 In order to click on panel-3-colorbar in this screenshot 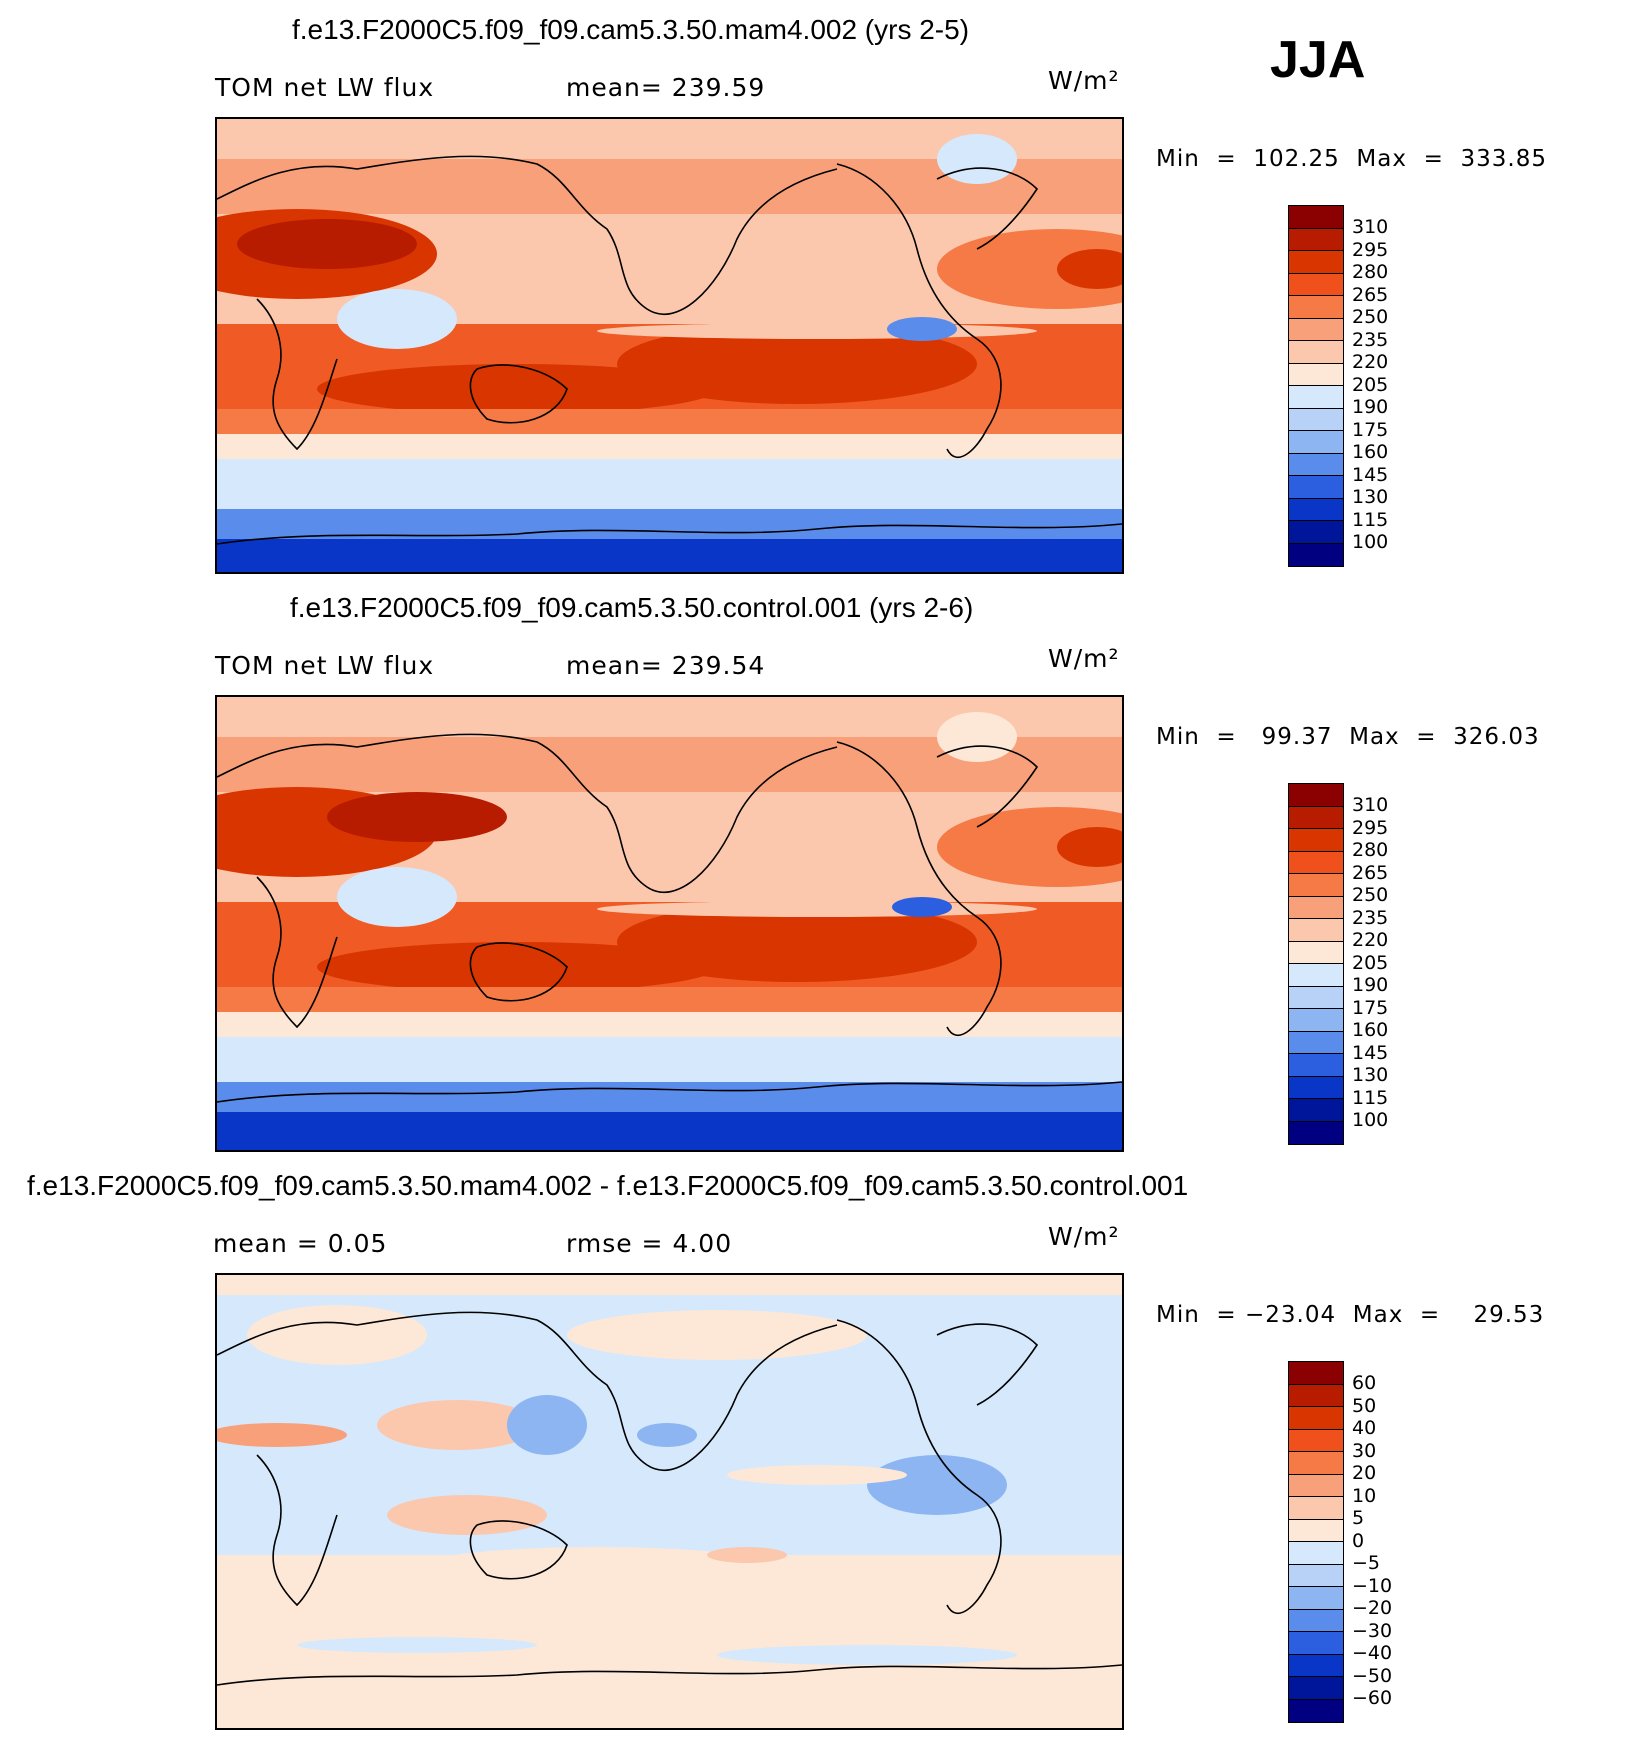, I will do `click(1316, 1542)`.